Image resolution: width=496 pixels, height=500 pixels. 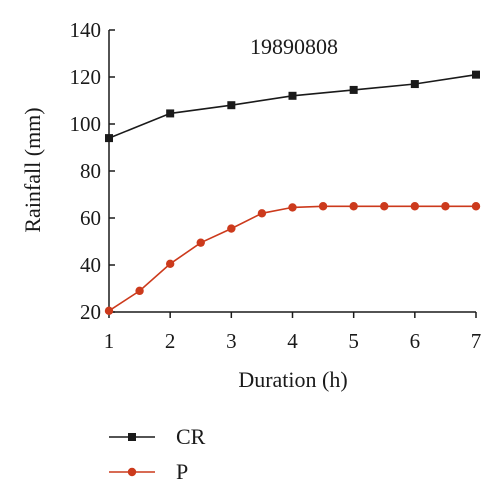 What do you see at coordinates (86, 30) in the screenshot?
I see `y-tick-label: 140` at bounding box center [86, 30].